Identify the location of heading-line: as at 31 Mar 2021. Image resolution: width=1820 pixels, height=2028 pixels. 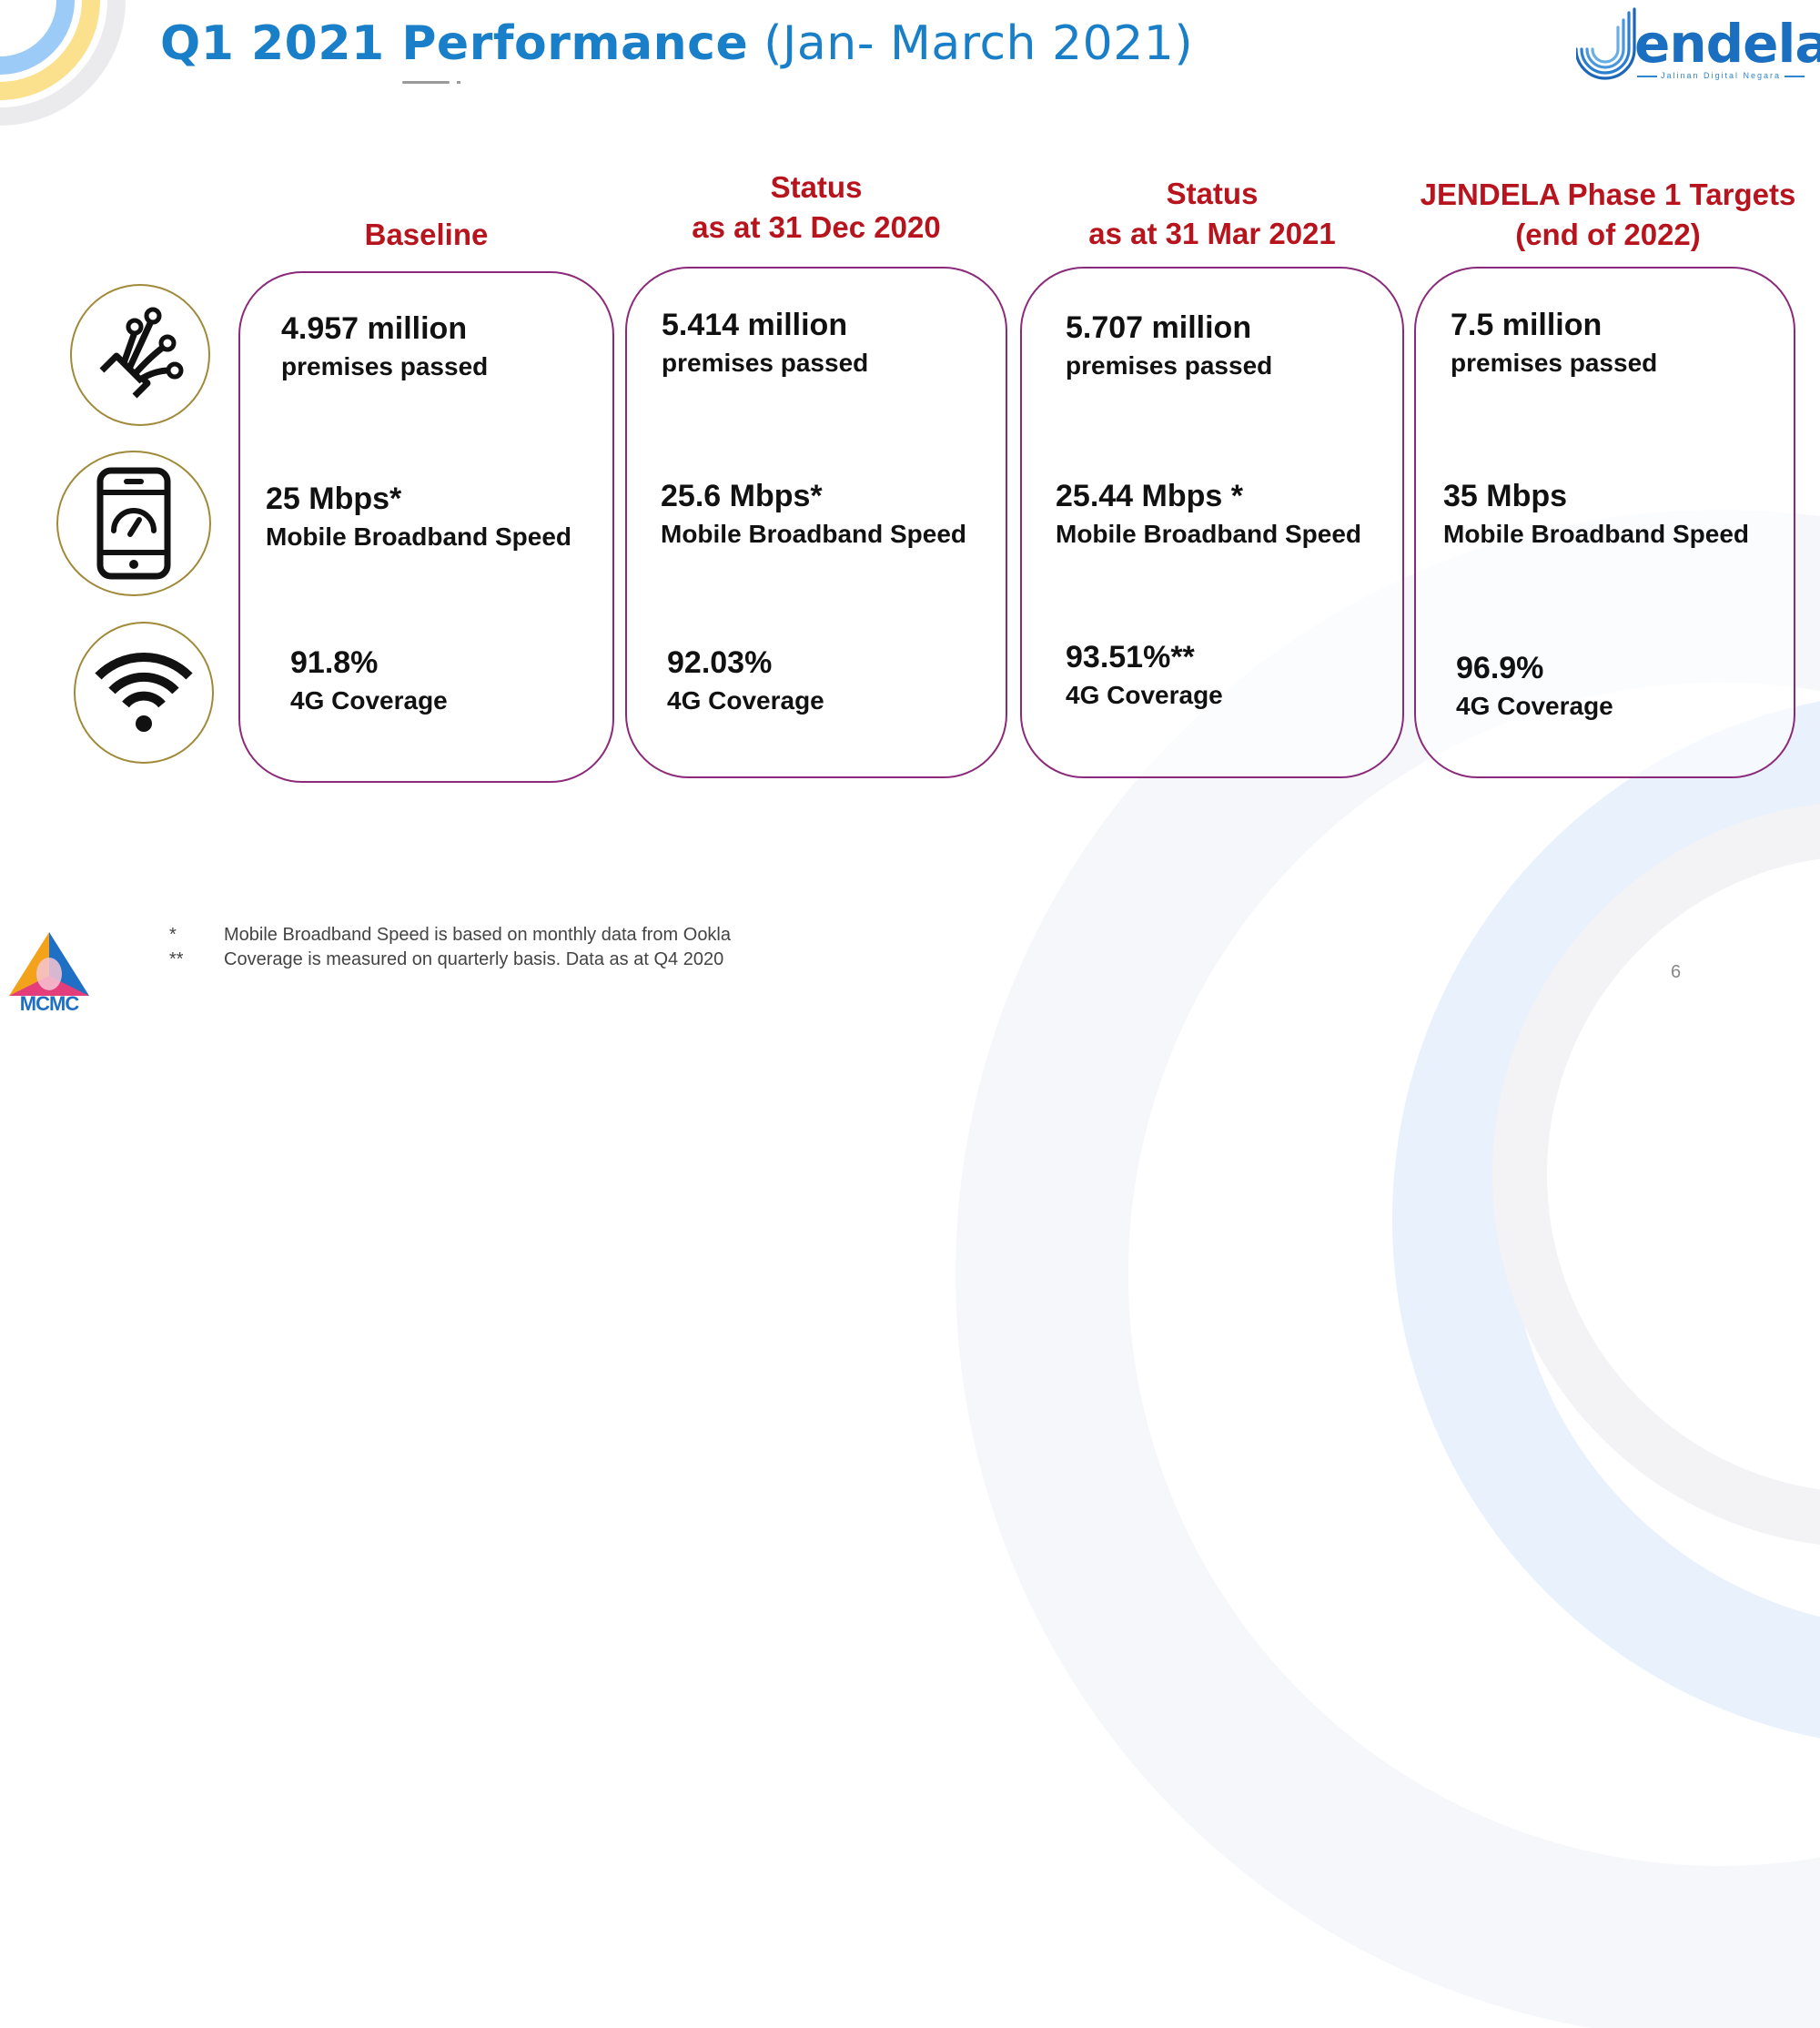
(1212, 233).